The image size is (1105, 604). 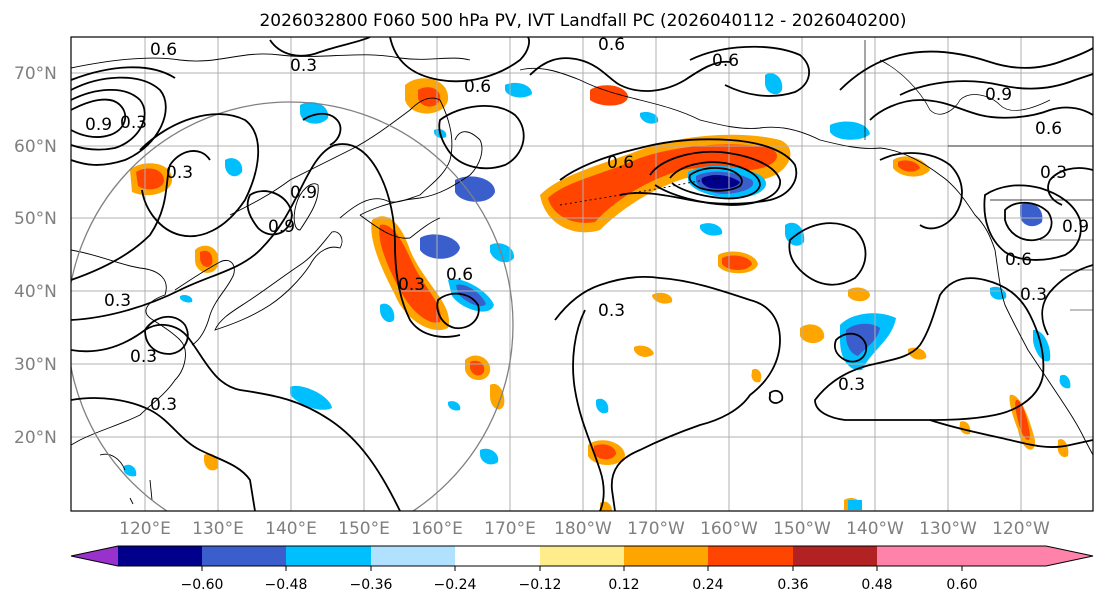 I want to click on lat-label: 50°N, so click(x=35, y=219).